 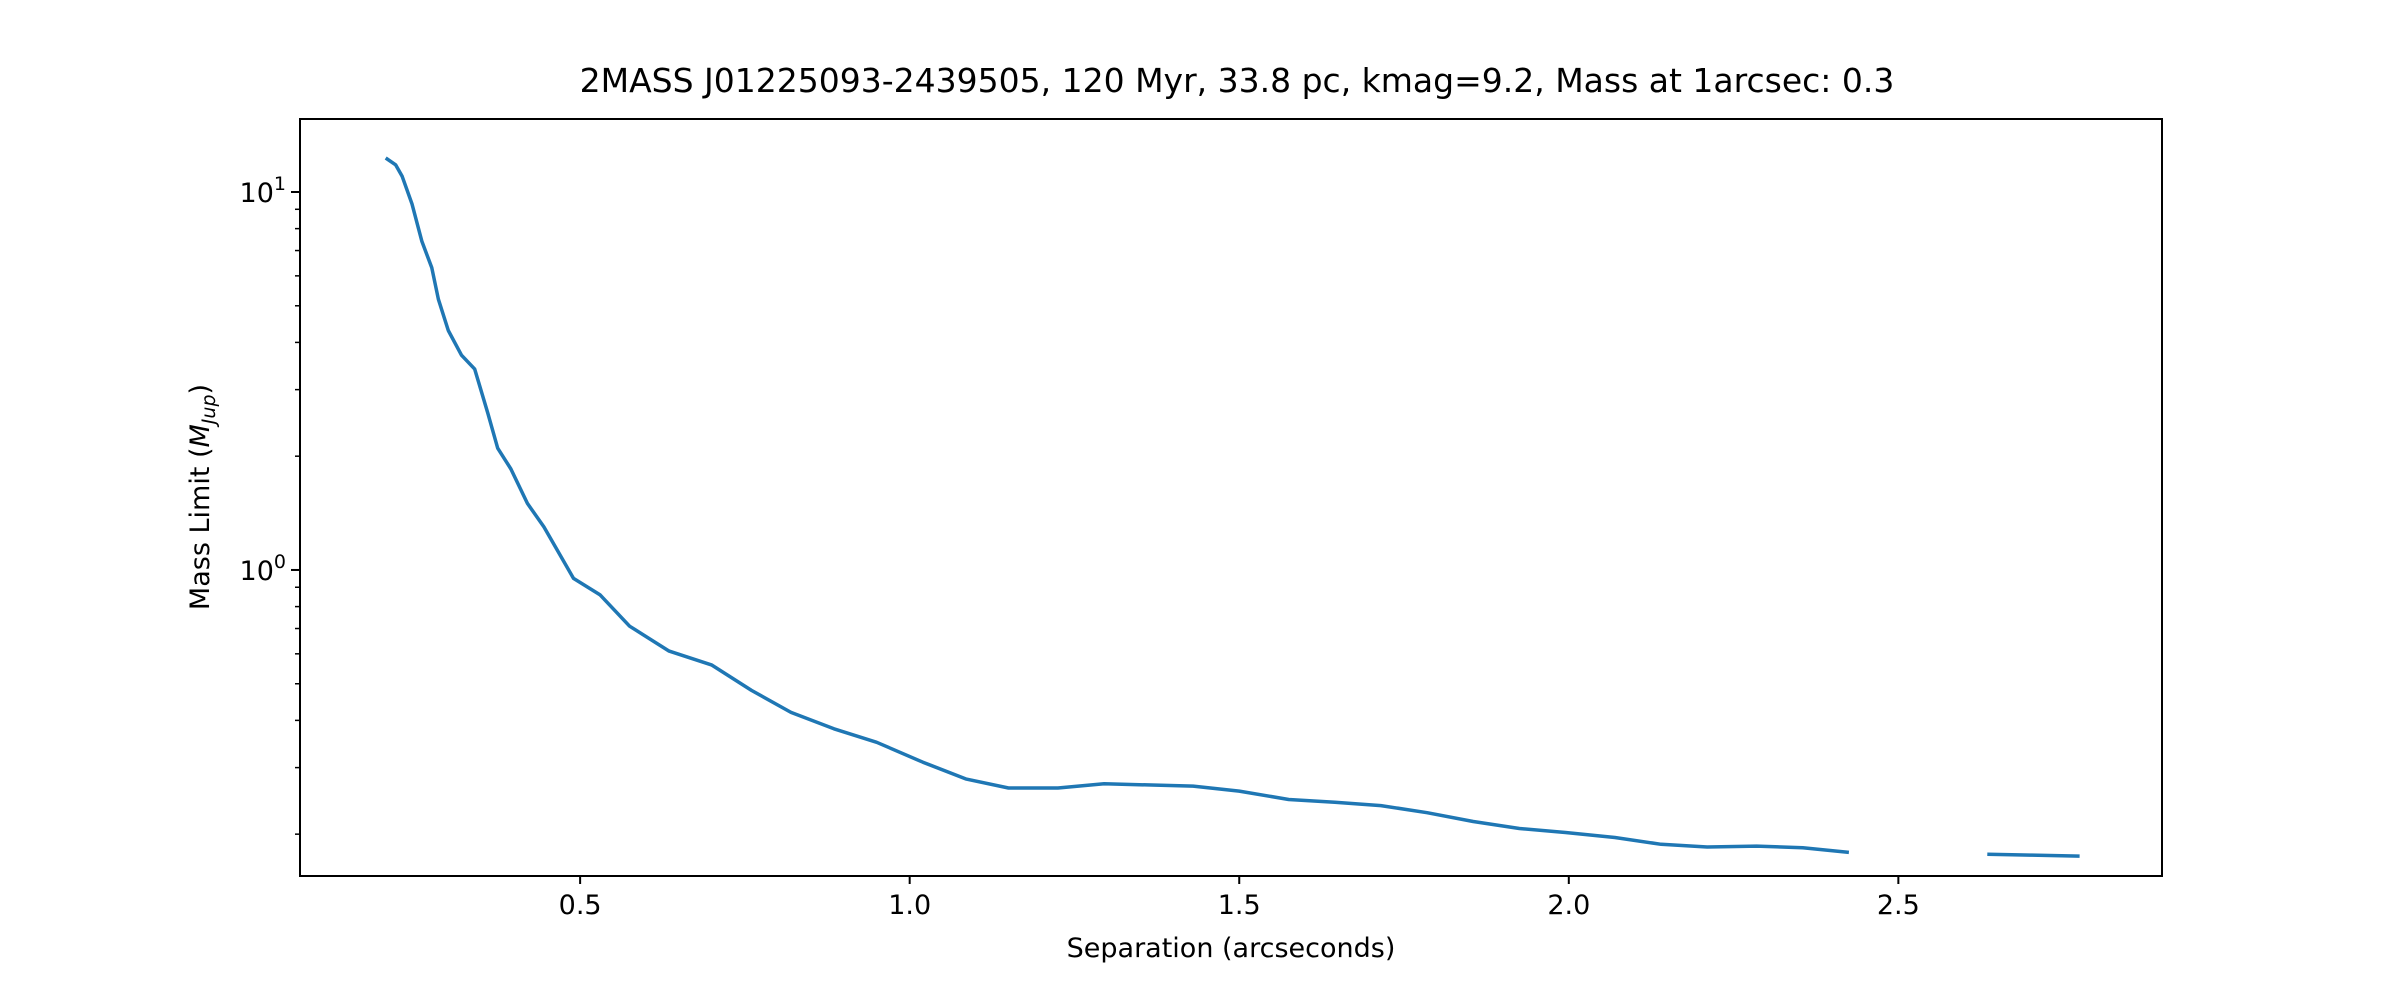 I want to click on x-axis: 0.5 1.0 1.5 2.0 2.5, so click(x=1239, y=898).